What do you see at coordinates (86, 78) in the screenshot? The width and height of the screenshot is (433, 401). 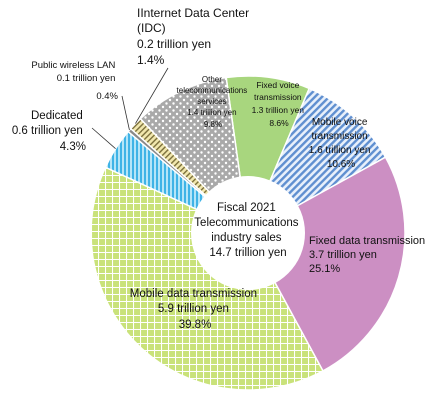 I see `slice-label-line: 0.1 trillion yen` at bounding box center [86, 78].